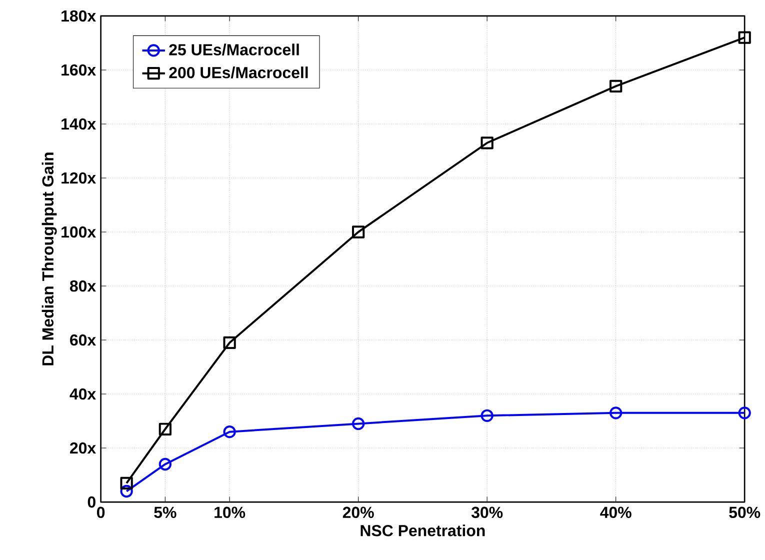  What do you see at coordinates (165, 512) in the screenshot?
I see `x-tick-label: 5%` at bounding box center [165, 512].